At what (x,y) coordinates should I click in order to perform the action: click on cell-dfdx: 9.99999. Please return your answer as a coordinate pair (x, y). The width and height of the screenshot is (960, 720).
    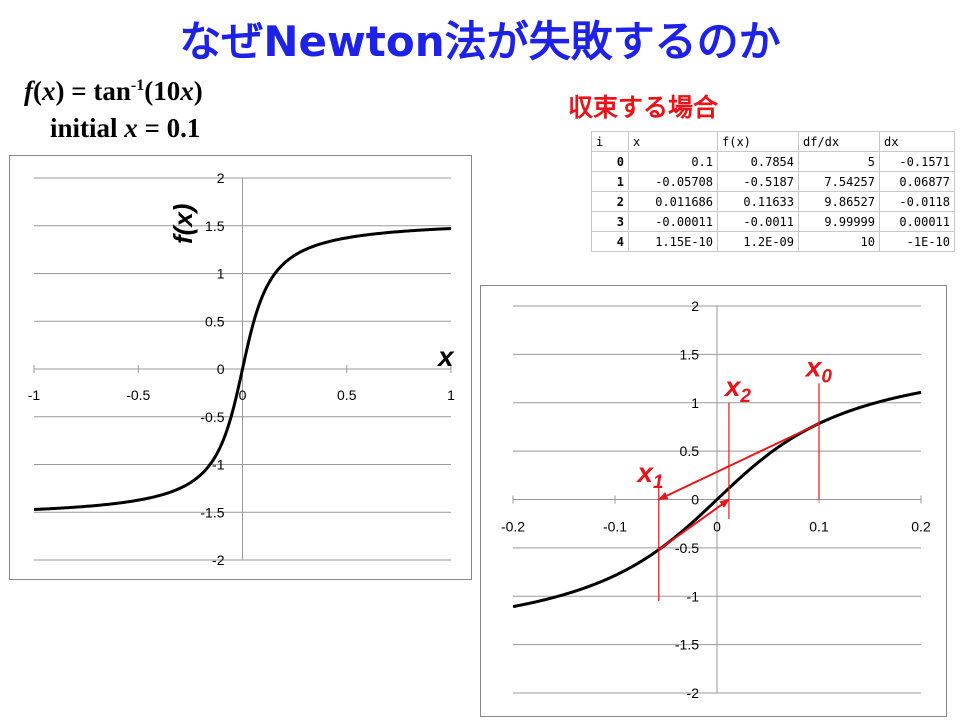
    Looking at the image, I should click on (839, 221).